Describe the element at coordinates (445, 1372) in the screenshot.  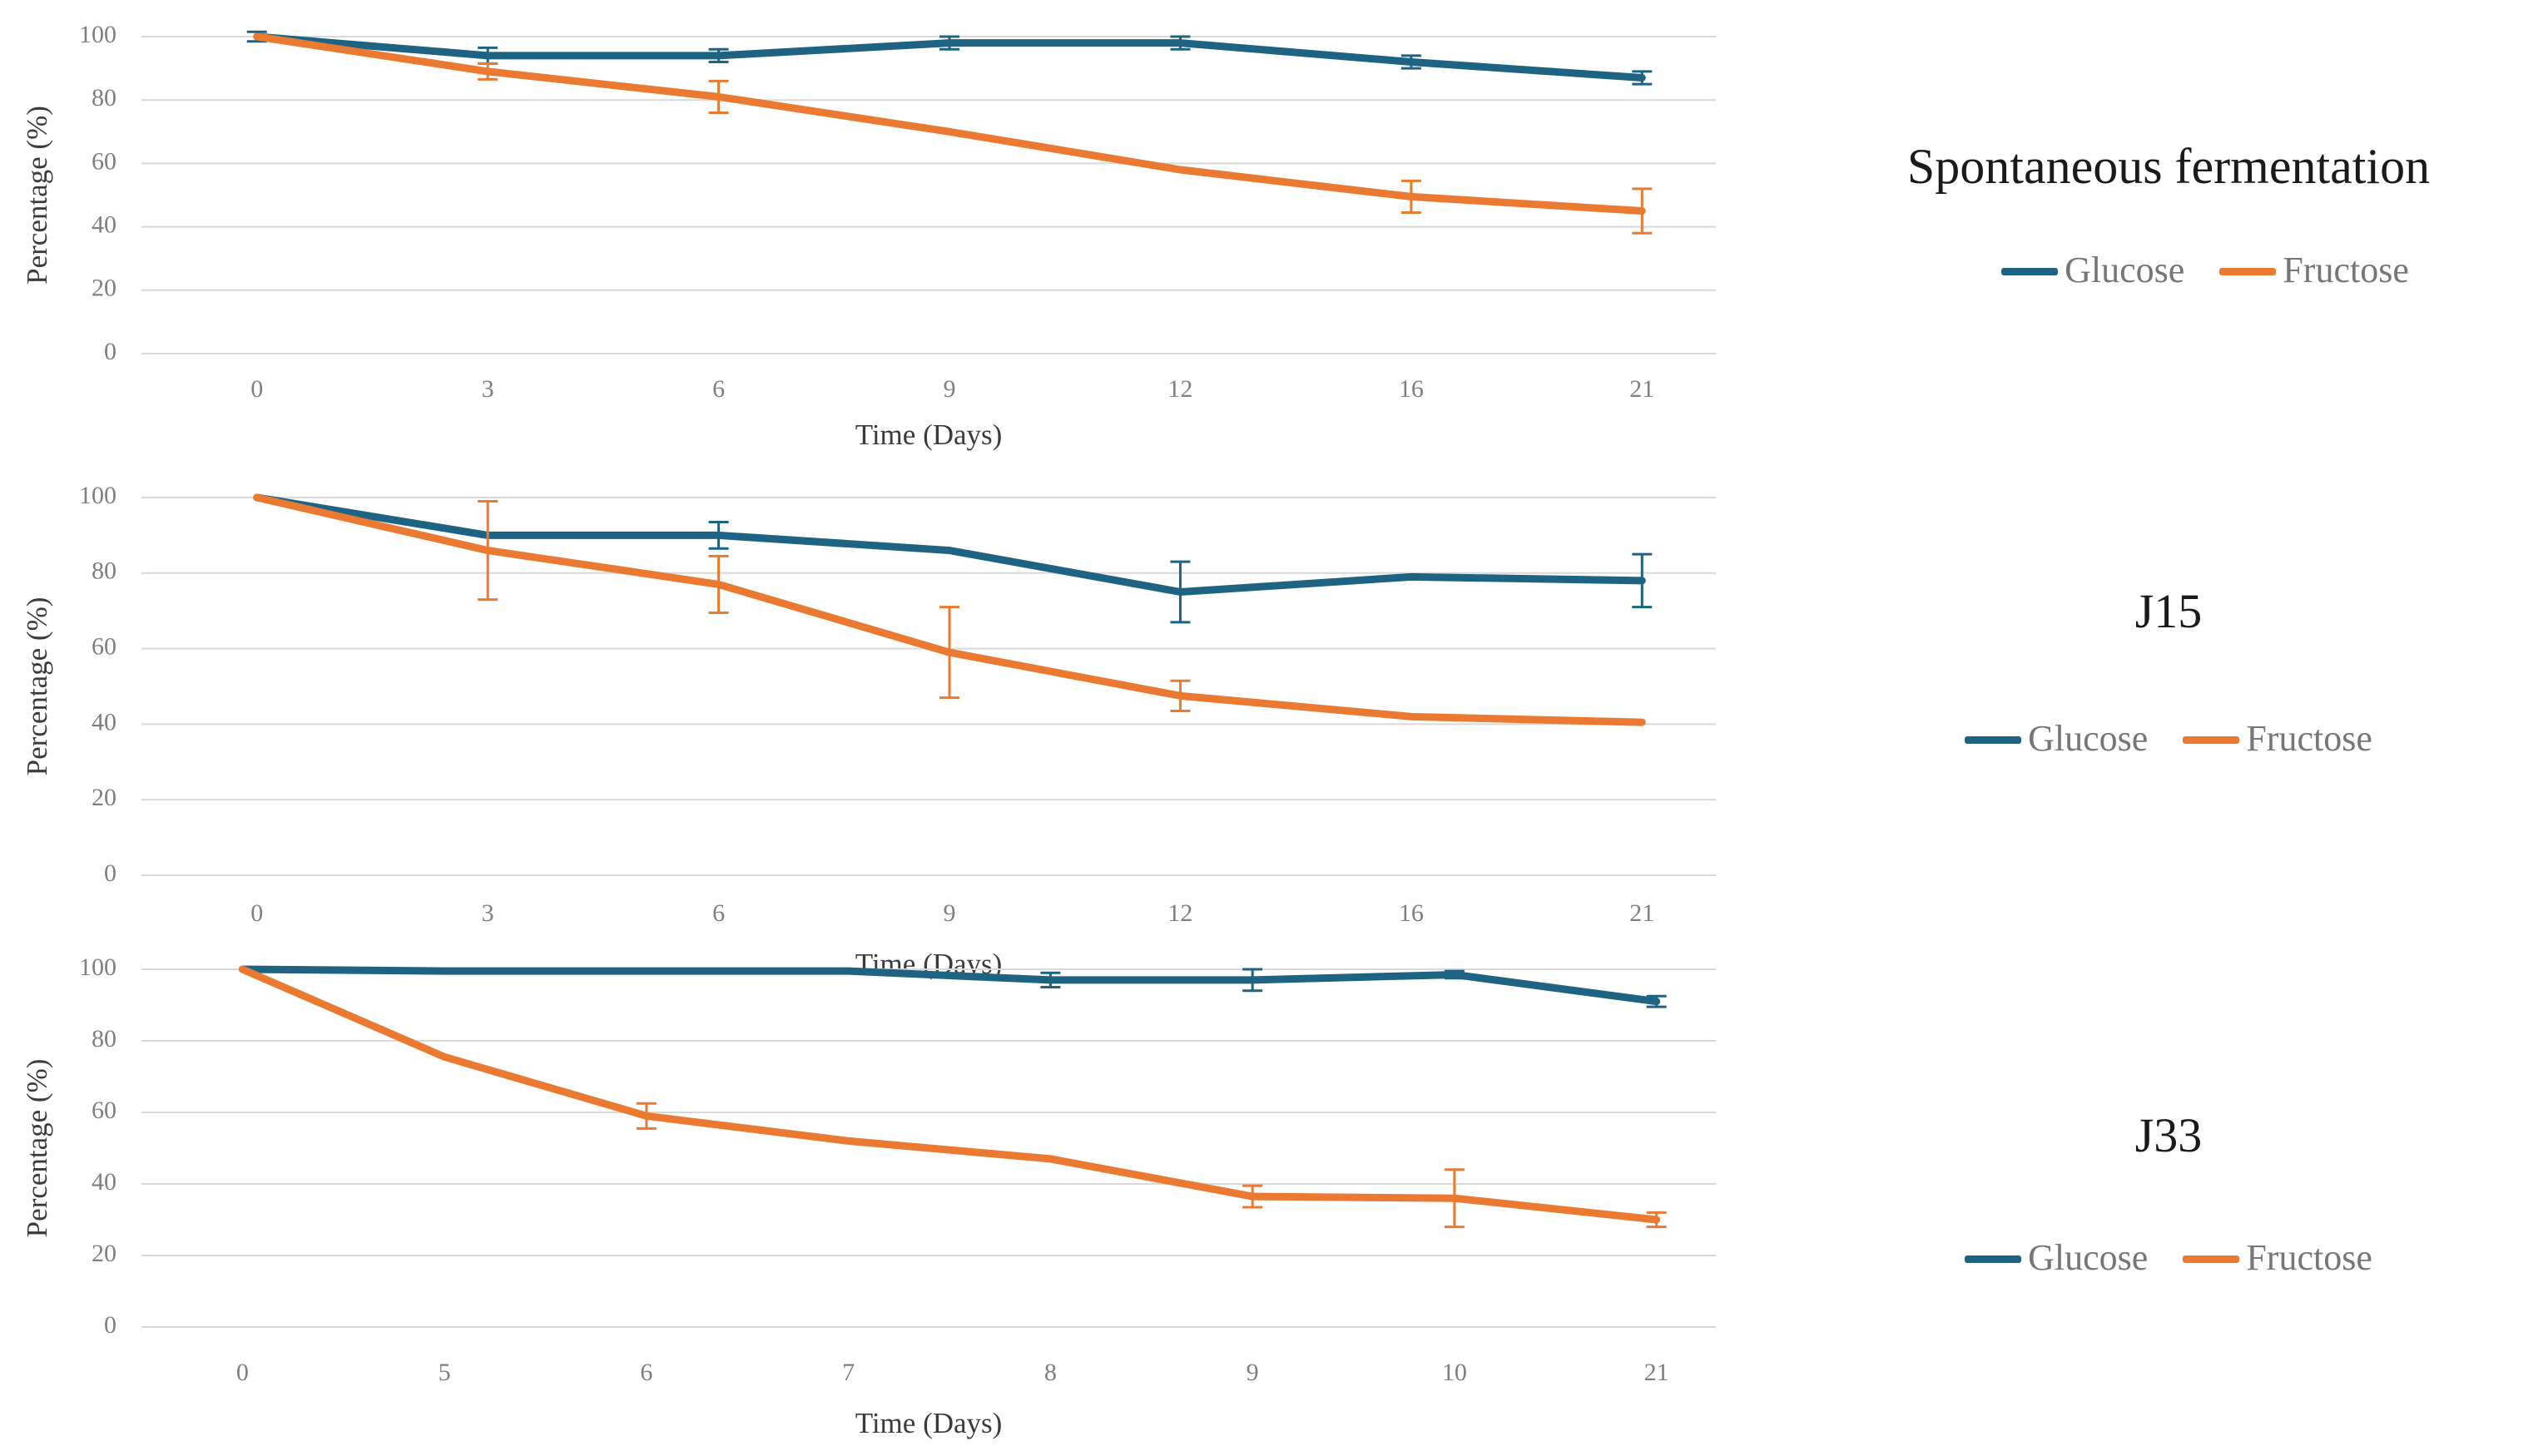
I see `x-tick-label: 5` at that location.